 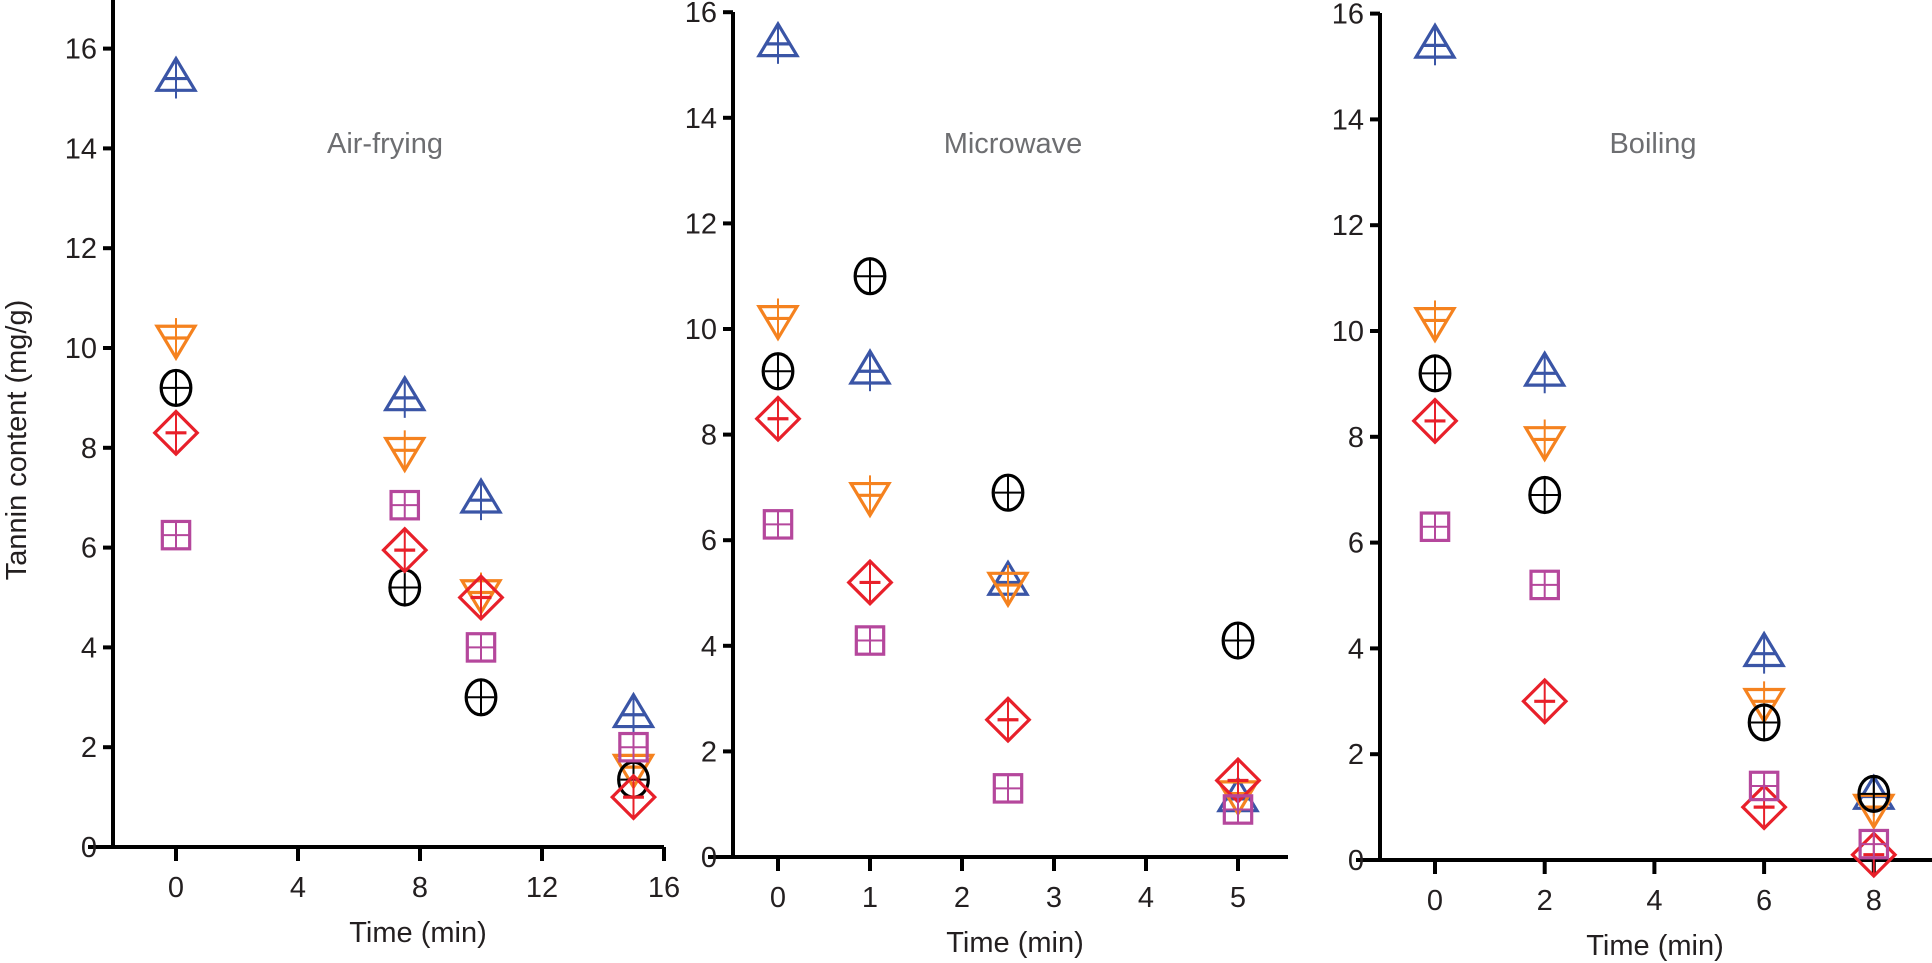 I want to click on x-tick-label: 6, so click(x=1764, y=901).